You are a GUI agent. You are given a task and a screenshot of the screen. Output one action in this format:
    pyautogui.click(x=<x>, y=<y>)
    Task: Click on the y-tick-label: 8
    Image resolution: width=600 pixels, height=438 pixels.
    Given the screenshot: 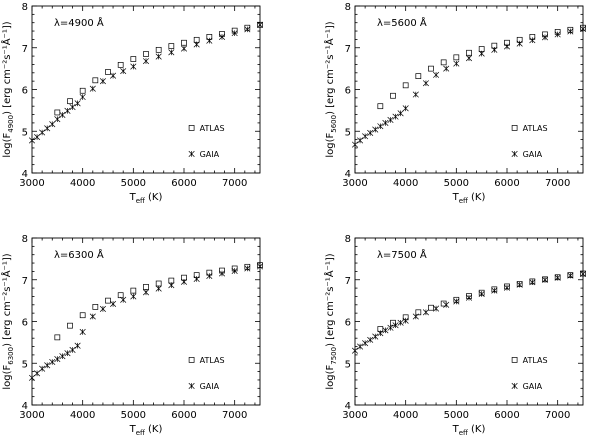 What is the action you would take?
    pyautogui.click(x=348, y=239)
    